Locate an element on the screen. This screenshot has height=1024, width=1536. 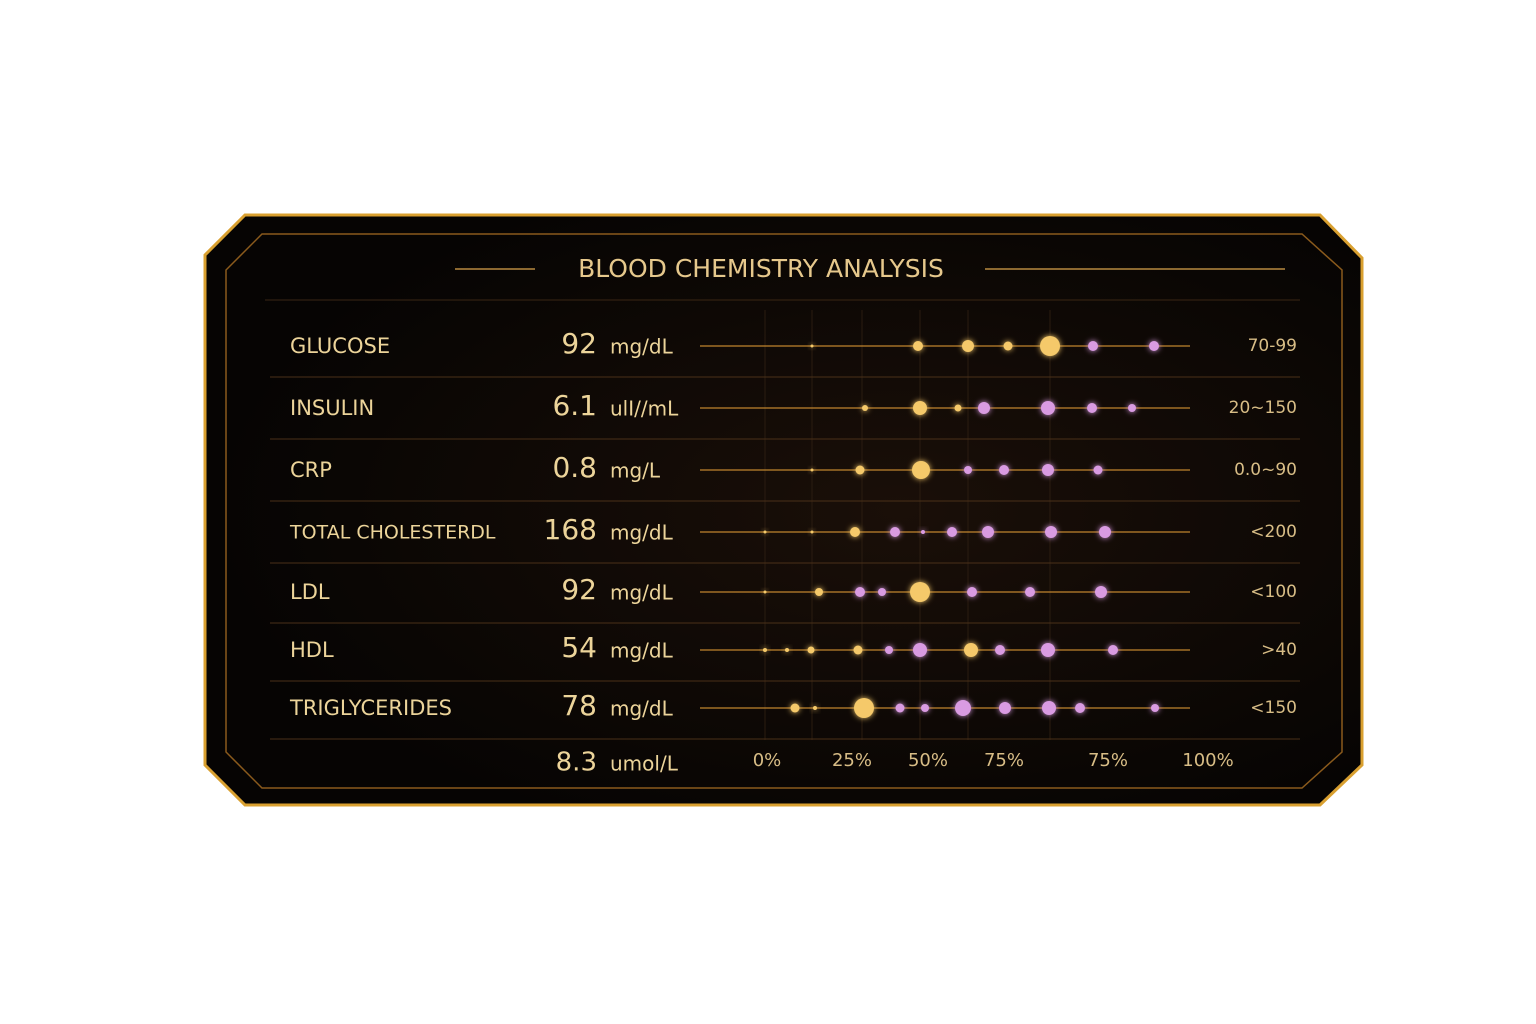
test-value: 54 is located at coordinates (579, 647).